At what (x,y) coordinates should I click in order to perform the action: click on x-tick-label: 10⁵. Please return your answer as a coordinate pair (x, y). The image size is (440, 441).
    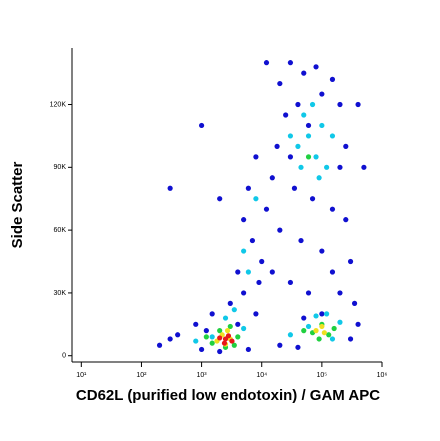
    Looking at the image, I should click on (322, 375).